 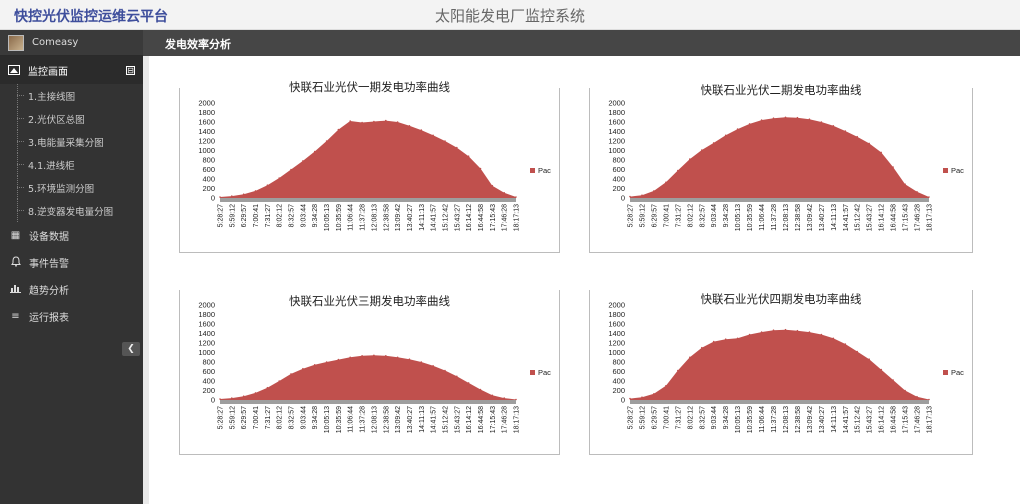 What do you see at coordinates (130, 70) in the screenshot?
I see `collapse-section-icon: ⊟` at bounding box center [130, 70].